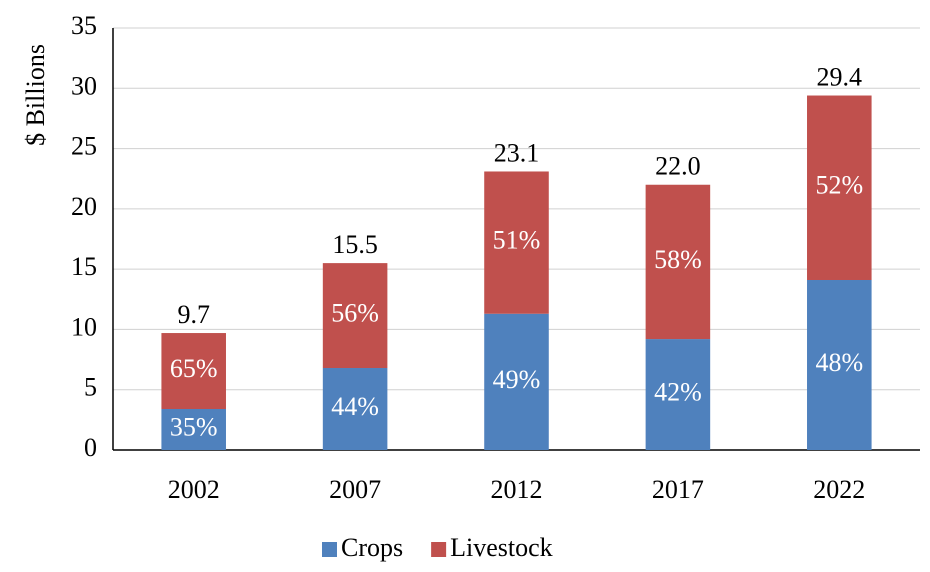 The image size is (930, 572). Describe the element at coordinates (84, 25) in the screenshot. I see `y-tick-label: 35` at that location.